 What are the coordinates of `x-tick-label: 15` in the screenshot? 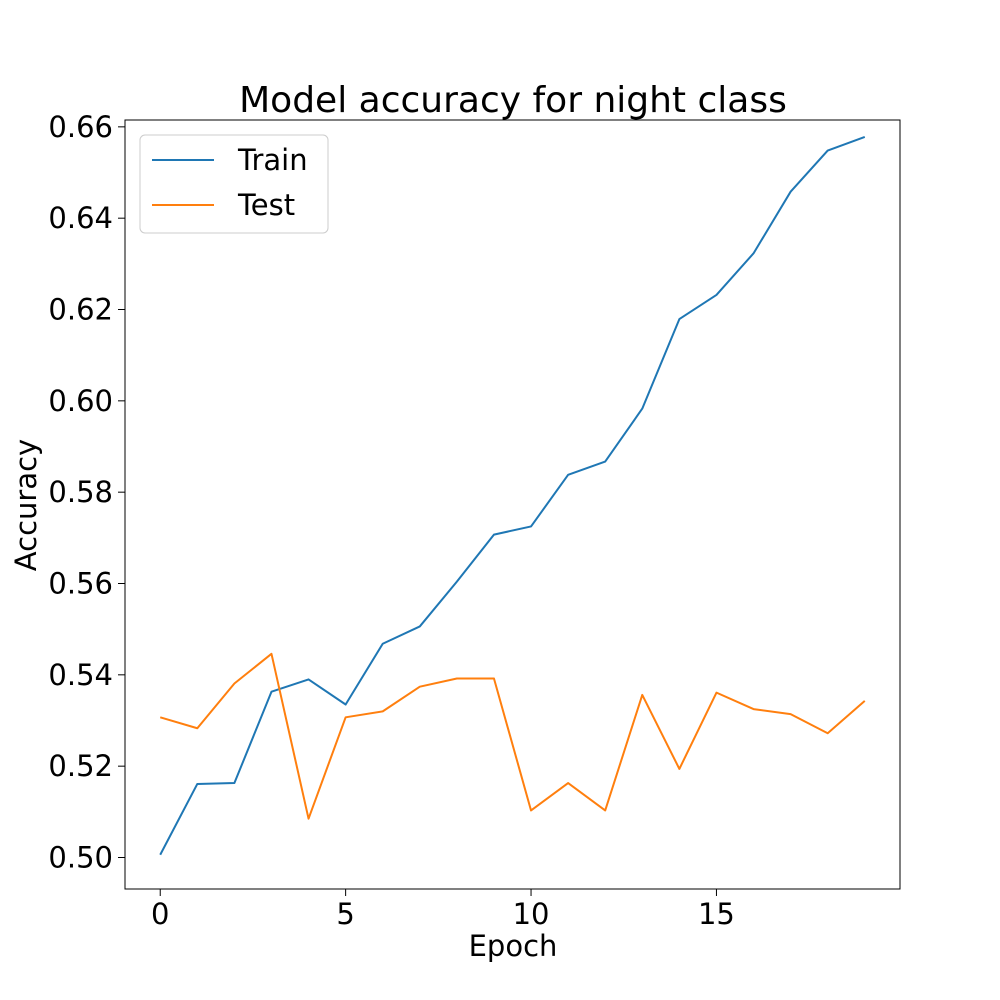 It's located at (716, 914).